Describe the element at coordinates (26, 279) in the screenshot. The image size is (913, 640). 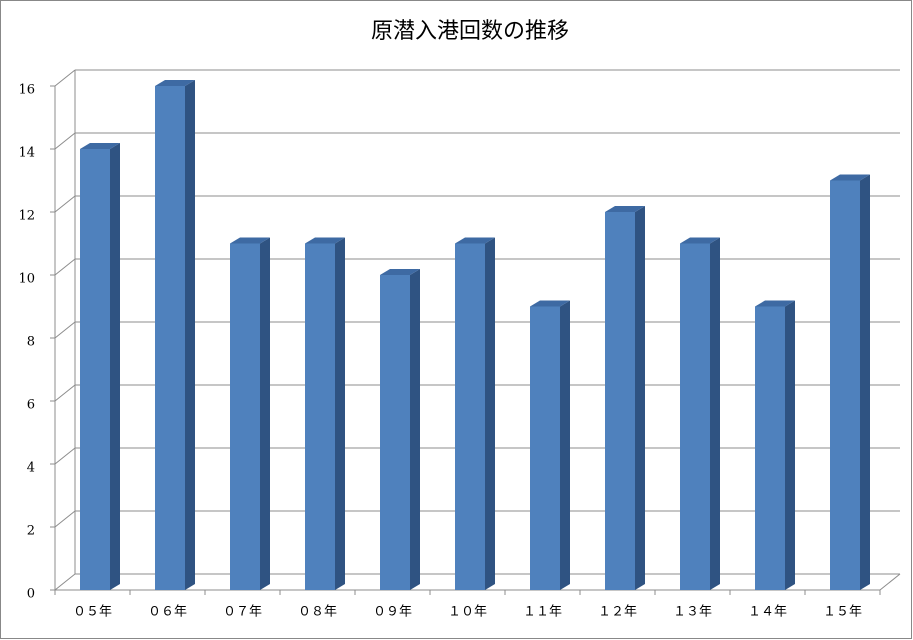
I see `y-tick-label: 10` at that location.